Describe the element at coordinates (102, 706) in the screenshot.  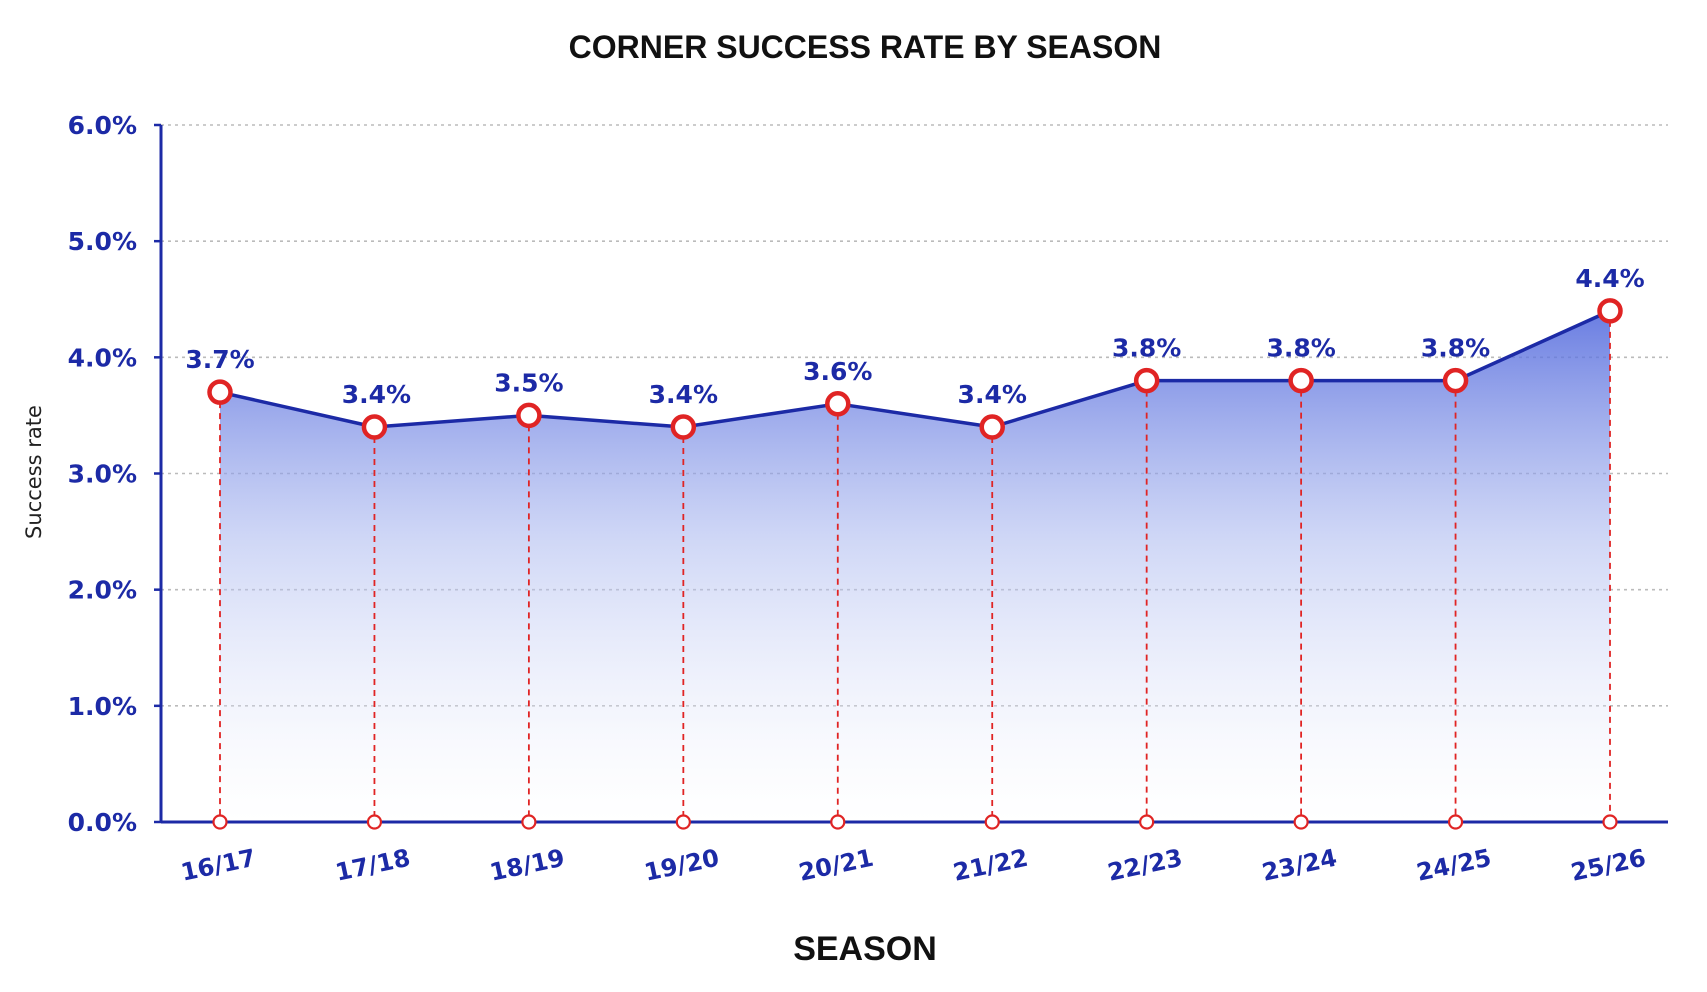
I see `y-tick-label: 1.0%` at that location.